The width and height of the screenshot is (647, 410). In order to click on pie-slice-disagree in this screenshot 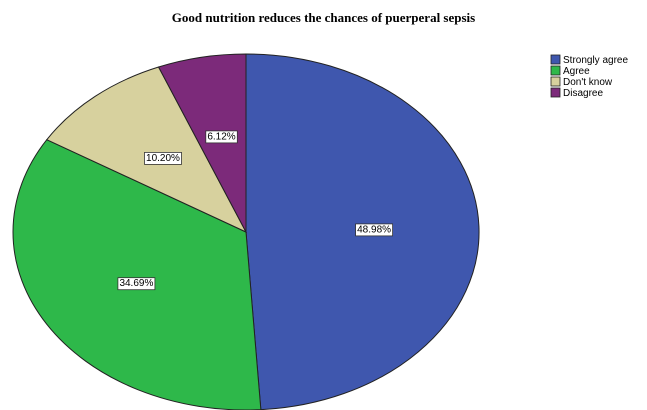, I will do `click(202, 143)`.